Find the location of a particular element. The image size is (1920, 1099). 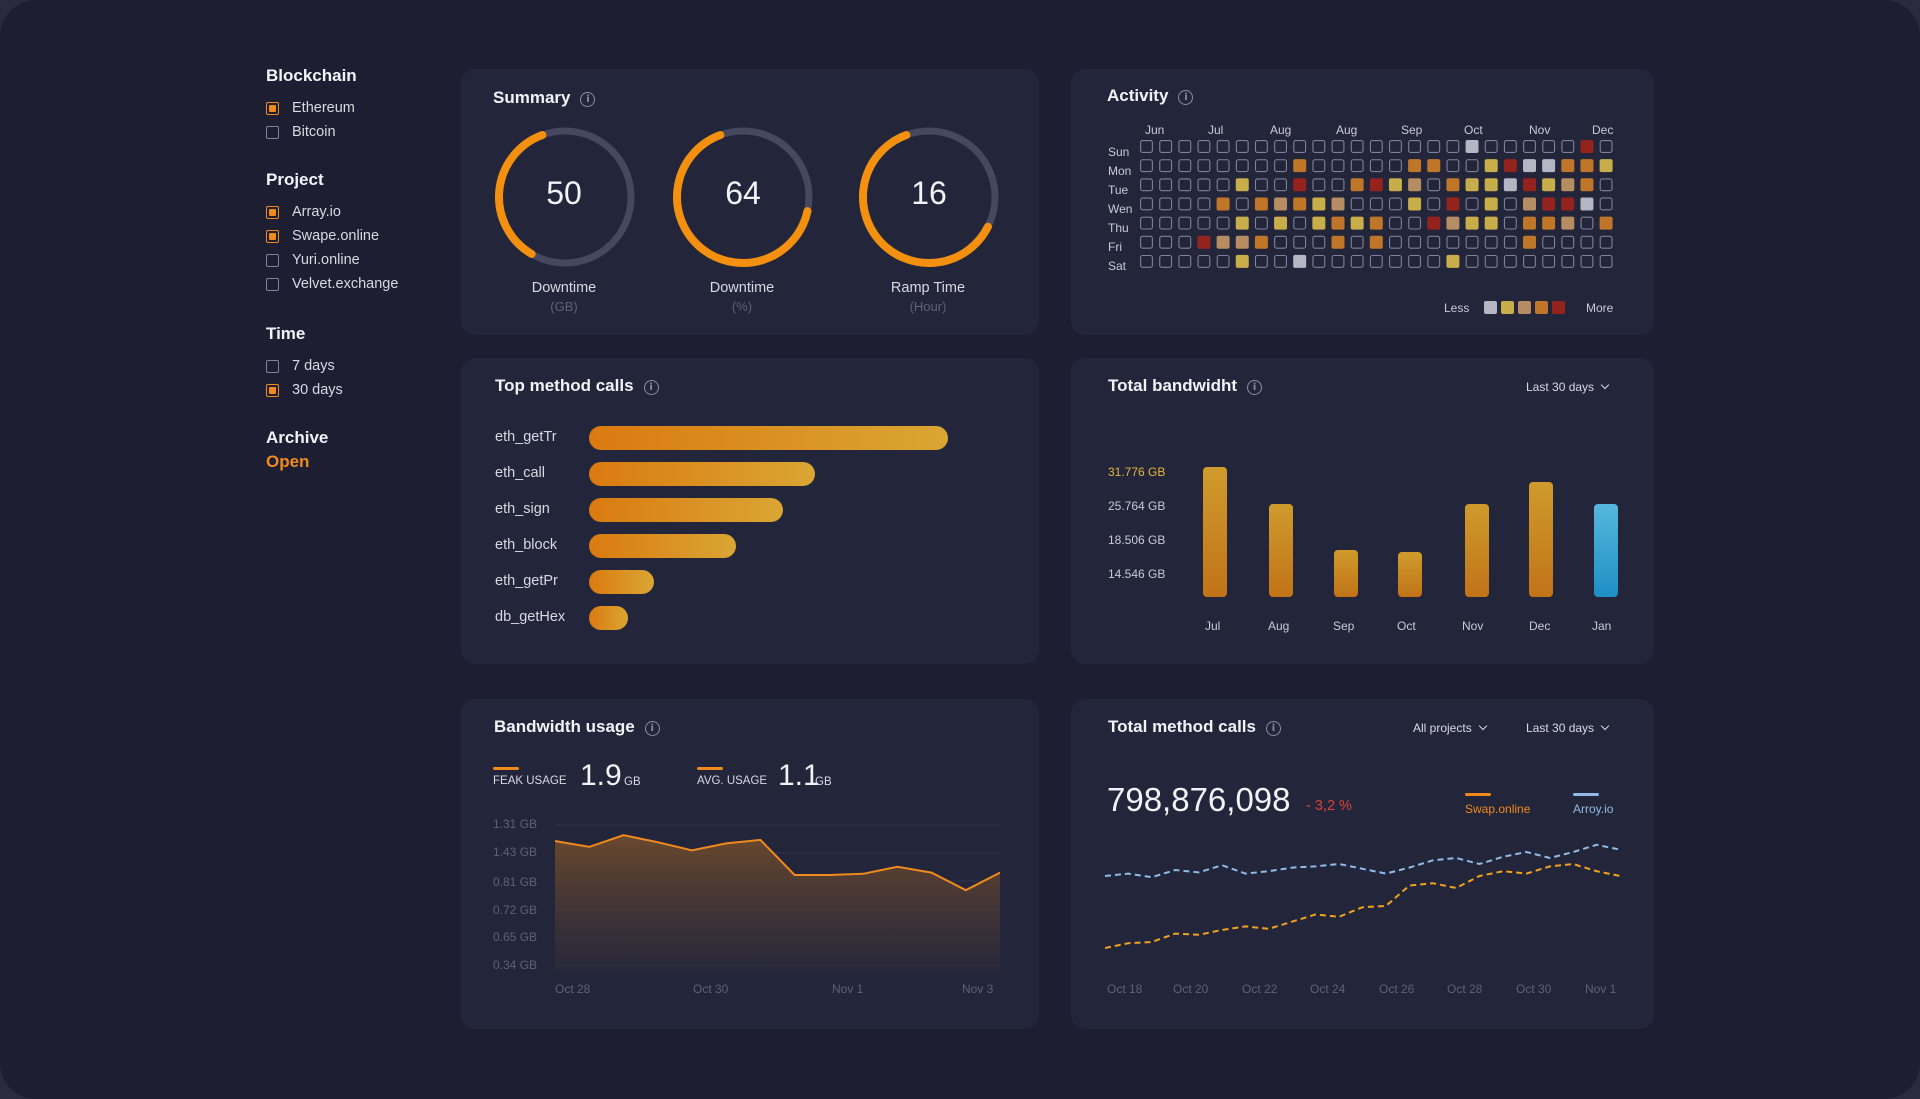

velvet-exchange-checkbox is located at coordinates (272, 284).